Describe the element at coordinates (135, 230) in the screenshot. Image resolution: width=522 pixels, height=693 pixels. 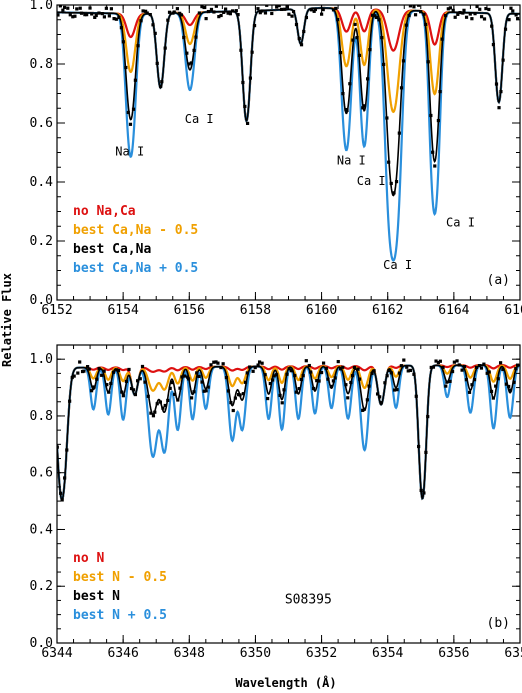
I see `legend-entry: best Ca,Na - 0.5` at that location.